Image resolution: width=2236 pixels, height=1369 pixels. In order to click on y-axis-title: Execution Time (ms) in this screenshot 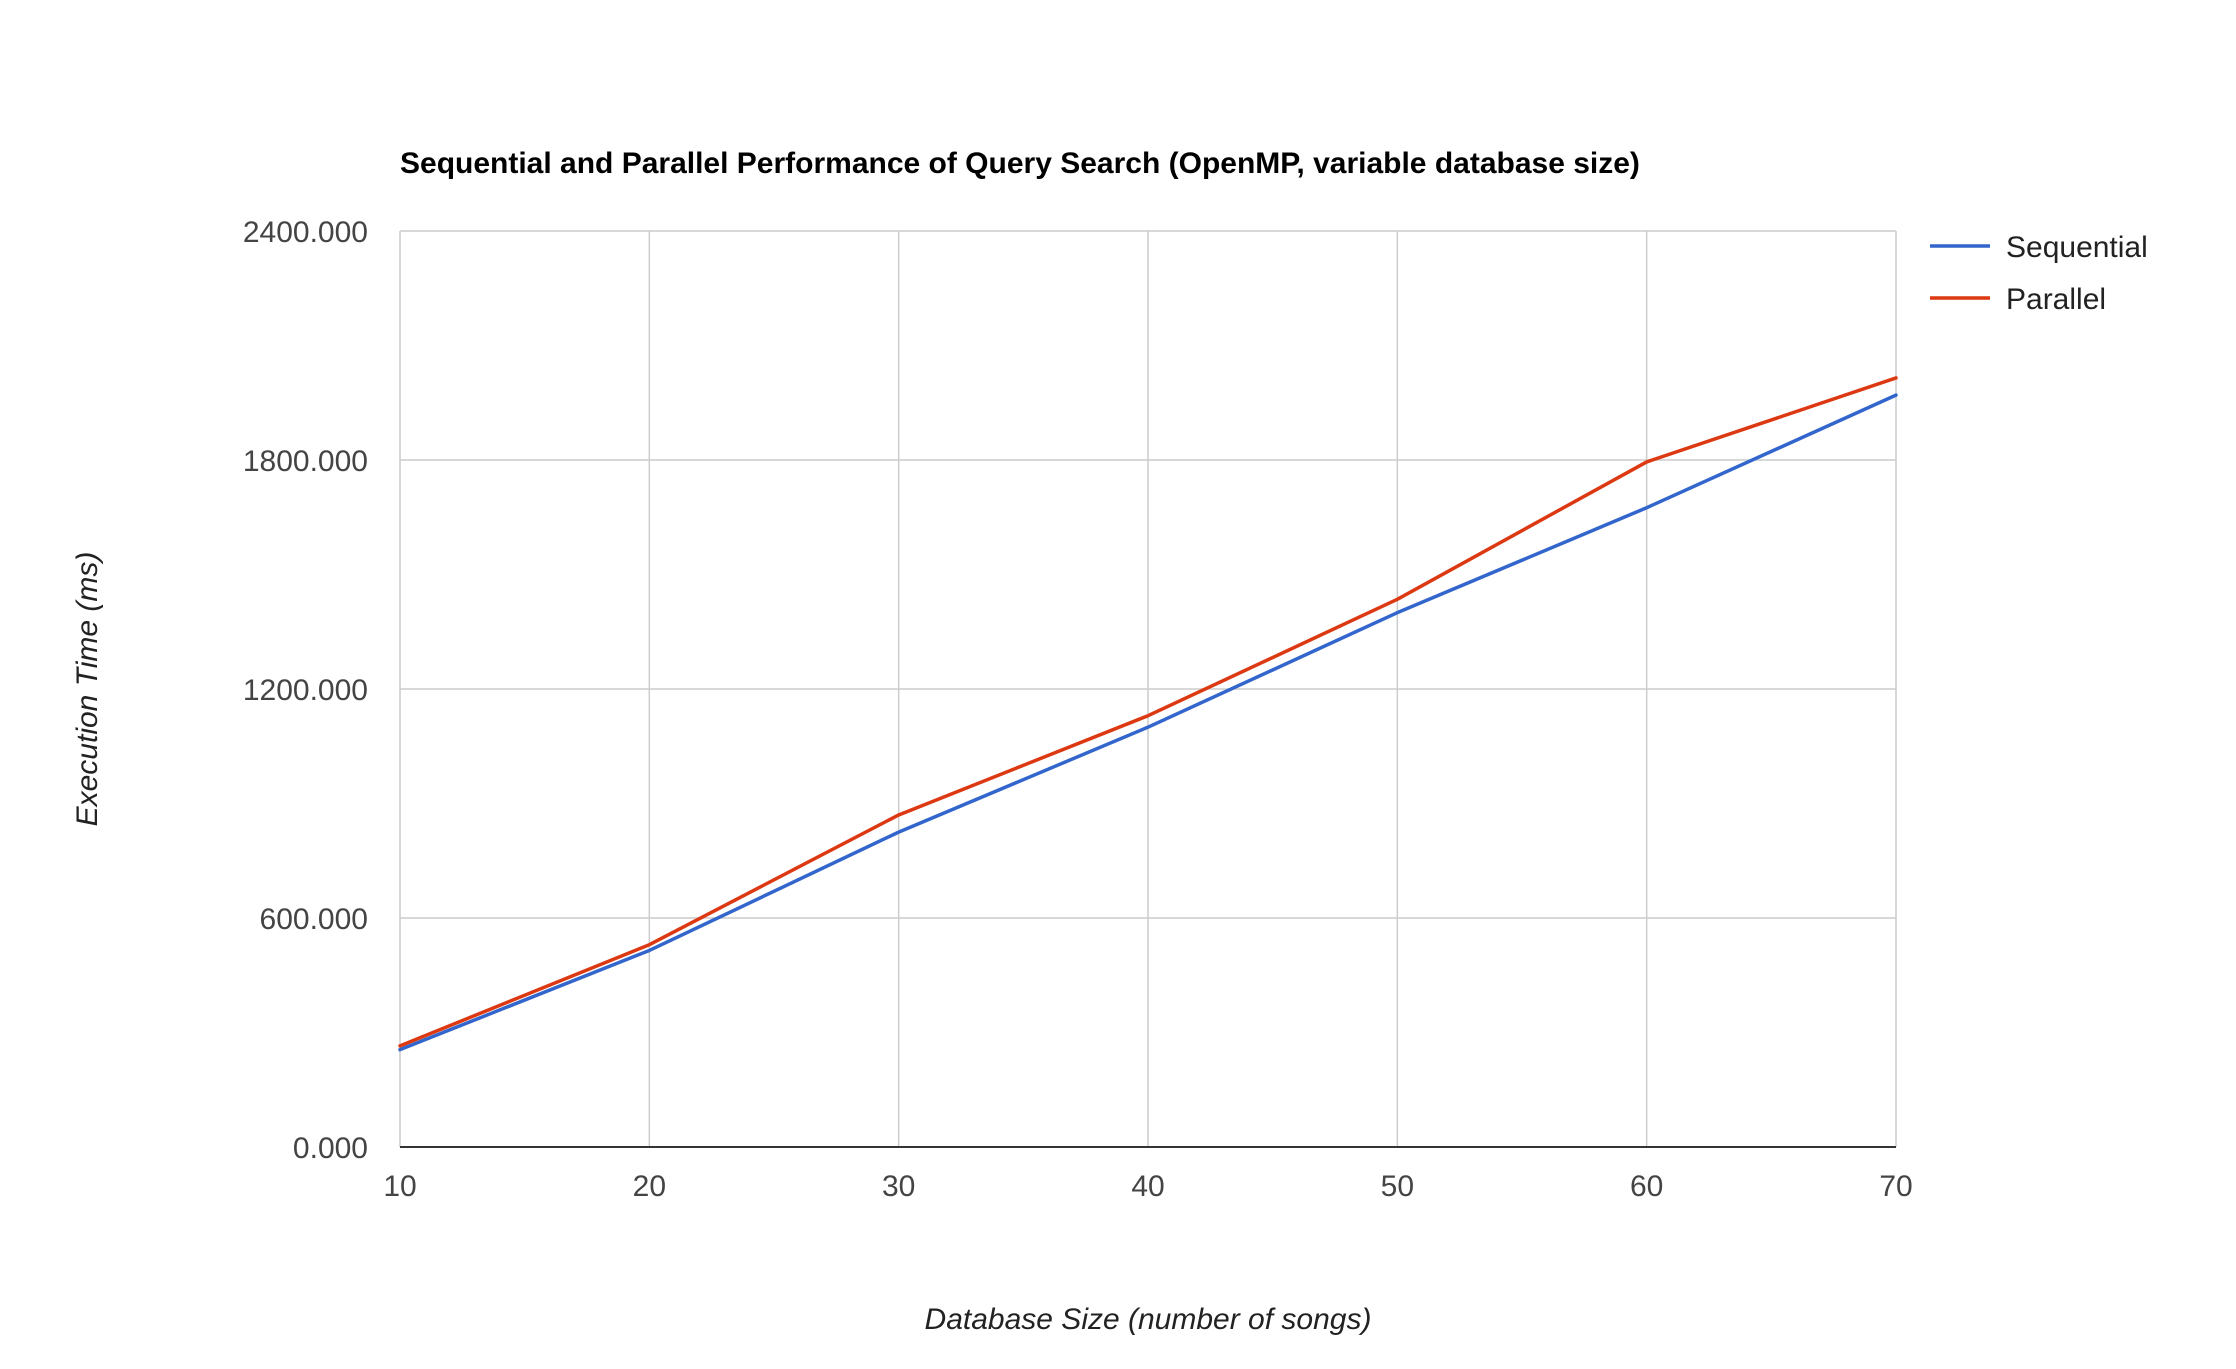, I will do `click(87, 689)`.